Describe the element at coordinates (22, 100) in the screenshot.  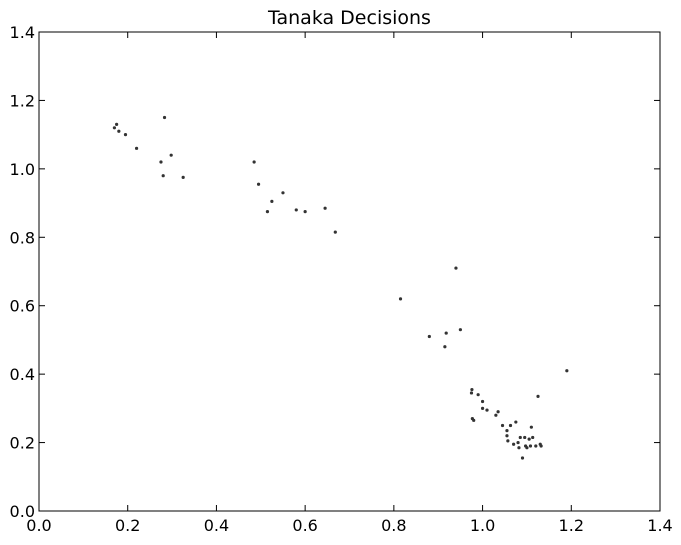
I see `y-tick-label: 1.2` at that location.